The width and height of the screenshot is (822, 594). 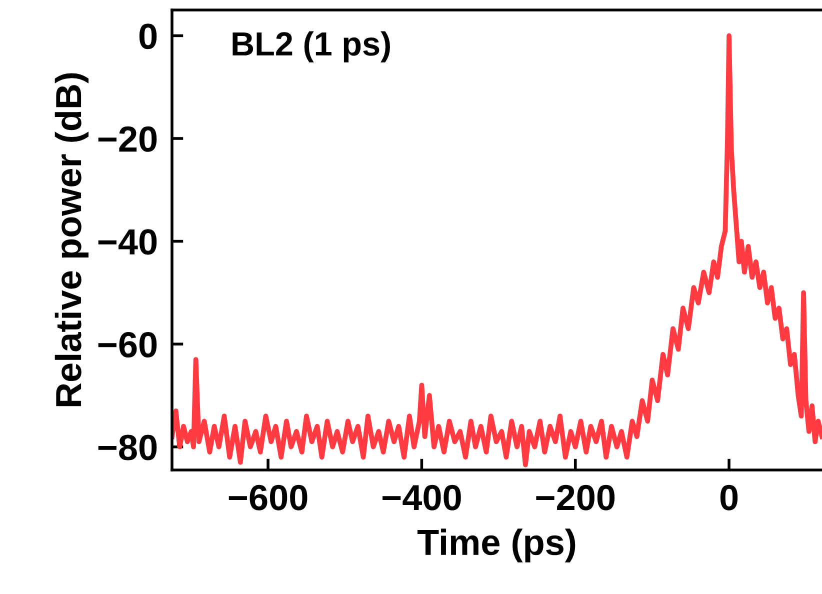 I want to click on y-tick-label: −20, so click(x=127, y=139).